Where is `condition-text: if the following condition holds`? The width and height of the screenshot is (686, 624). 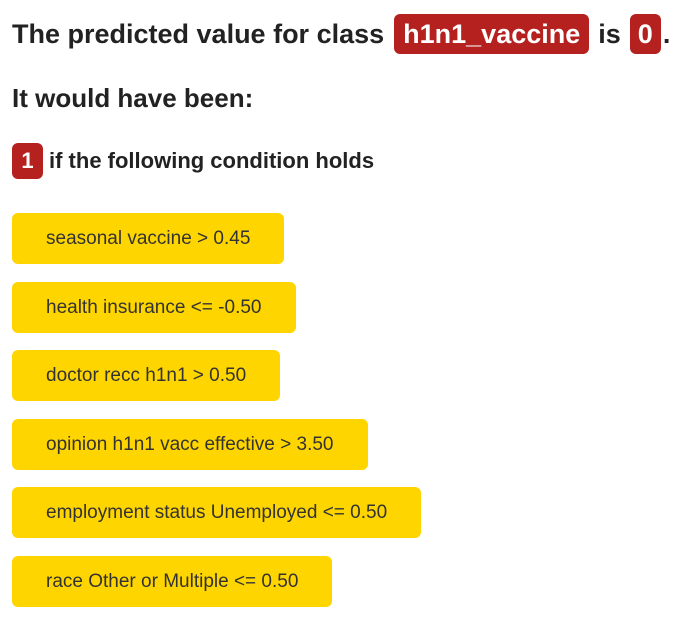 condition-text: if the following condition holds is located at coordinates (212, 160).